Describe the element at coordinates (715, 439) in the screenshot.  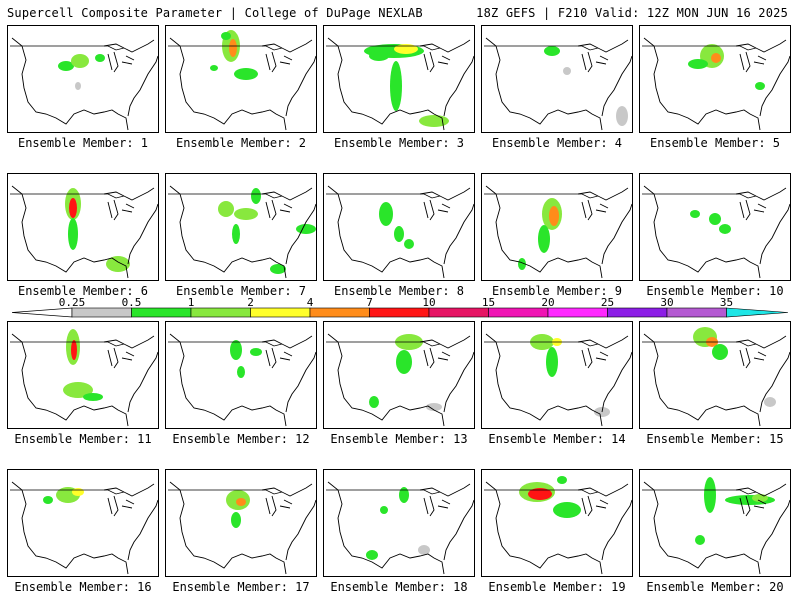
I see `ensemble-member-label: Ensemble Member: 15` at that location.